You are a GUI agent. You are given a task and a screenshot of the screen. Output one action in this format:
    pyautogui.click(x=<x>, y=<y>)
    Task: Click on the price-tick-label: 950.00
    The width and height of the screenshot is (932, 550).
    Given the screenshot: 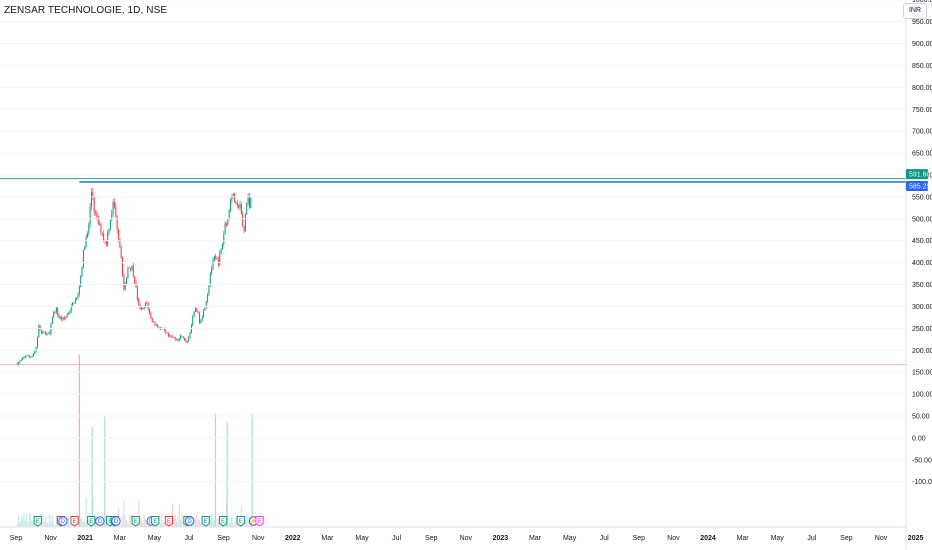 What is the action you would take?
    pyautogui.click(x=922, y=22)
    